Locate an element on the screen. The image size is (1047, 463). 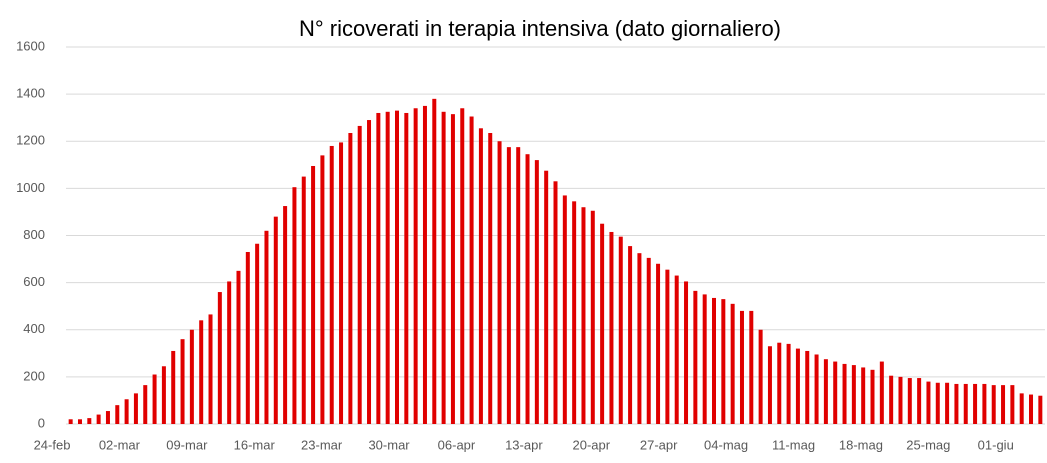
x-tick-label: 01-giu is located at coordinates (996, 444).